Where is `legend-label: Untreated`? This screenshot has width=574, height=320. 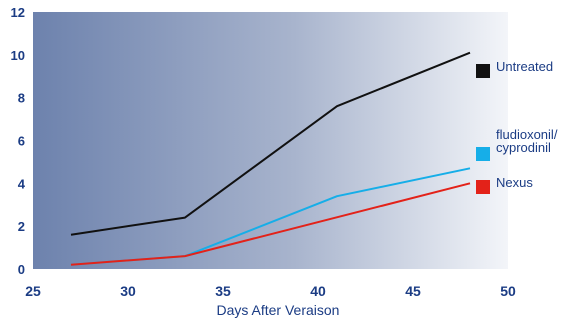 legend-label: Untreated is located at coordinates (524, 66).